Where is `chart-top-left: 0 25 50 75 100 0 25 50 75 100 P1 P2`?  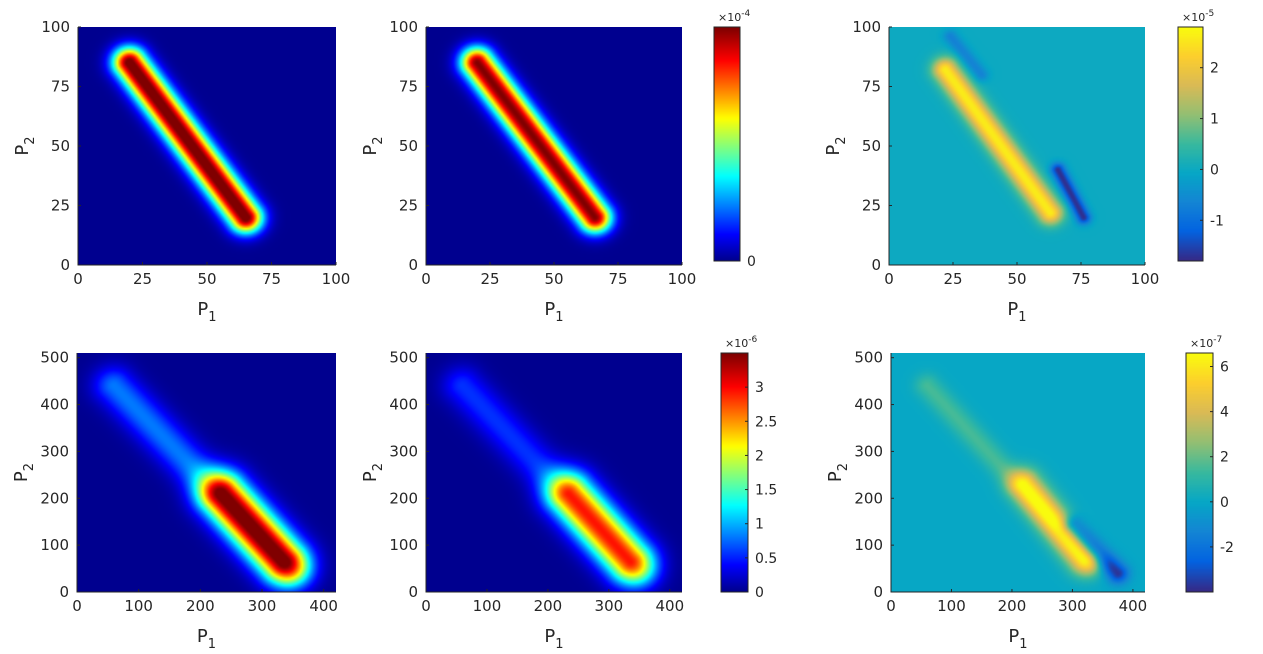
chart-top-left: 0 25 50 75 100 0 25 50 75 100 P1 P2 is located at coordinates (181, 171).